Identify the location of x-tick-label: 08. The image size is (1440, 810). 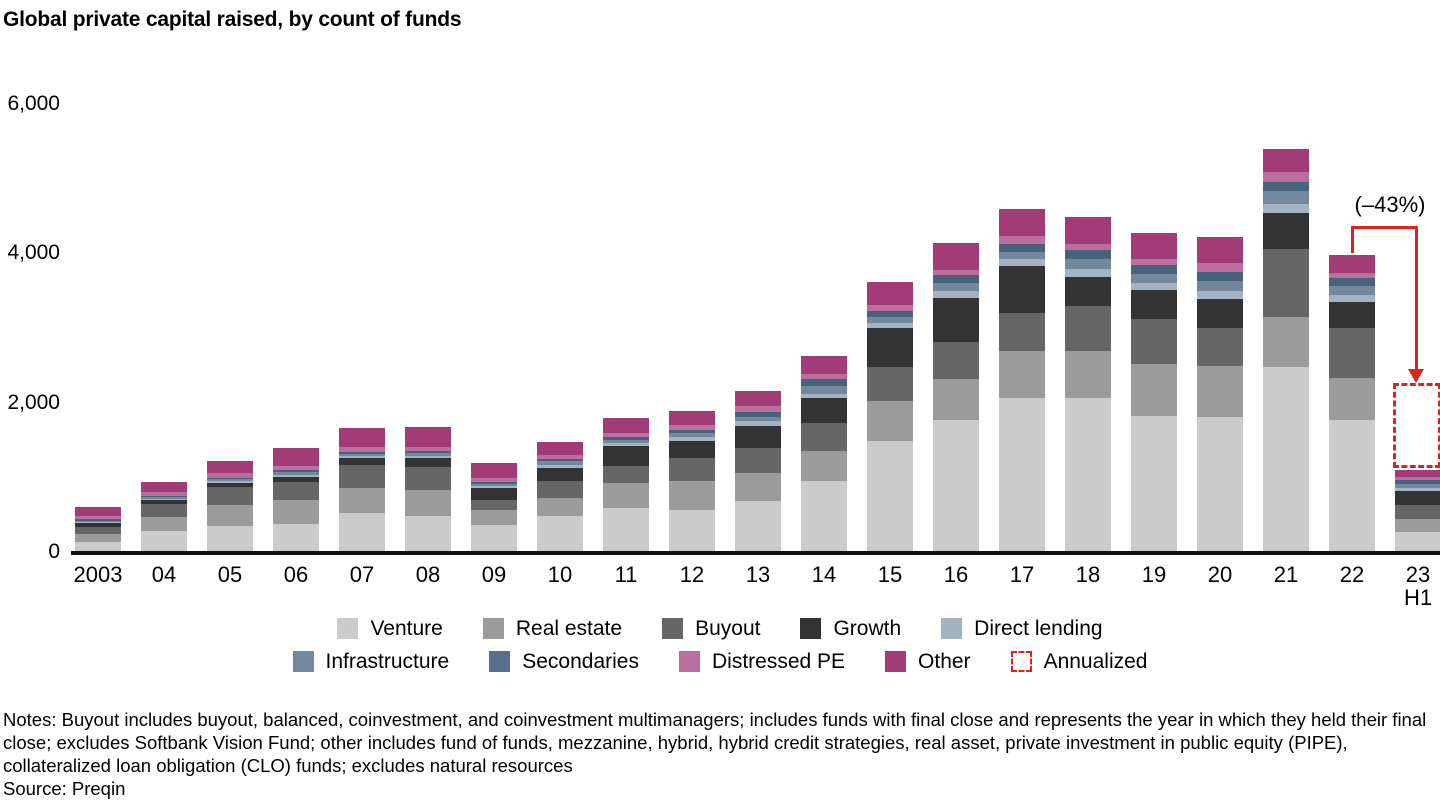
(428, 574).